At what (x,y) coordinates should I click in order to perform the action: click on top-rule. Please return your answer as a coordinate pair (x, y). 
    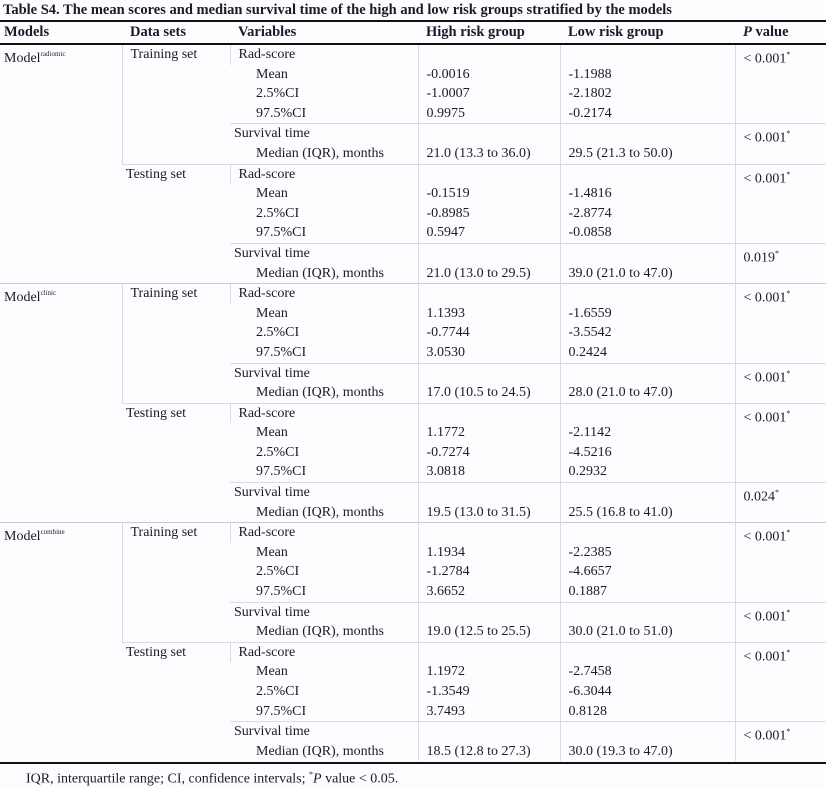
    Looking at the image, I should click on (413, 21).